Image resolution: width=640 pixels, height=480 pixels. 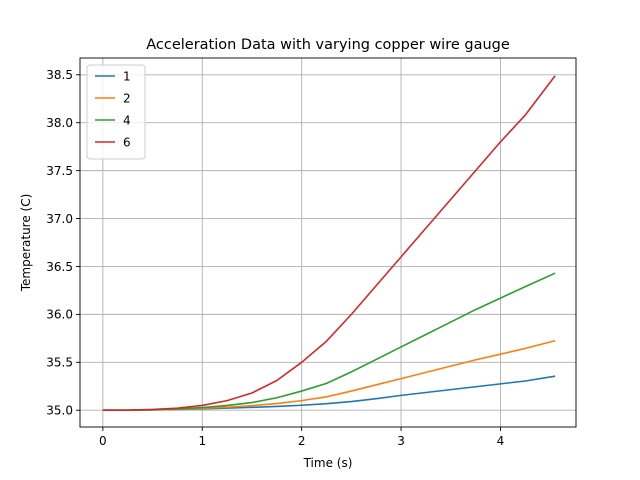 I want to click on y-tick-label: 38.0, so click(x=59, y=123).